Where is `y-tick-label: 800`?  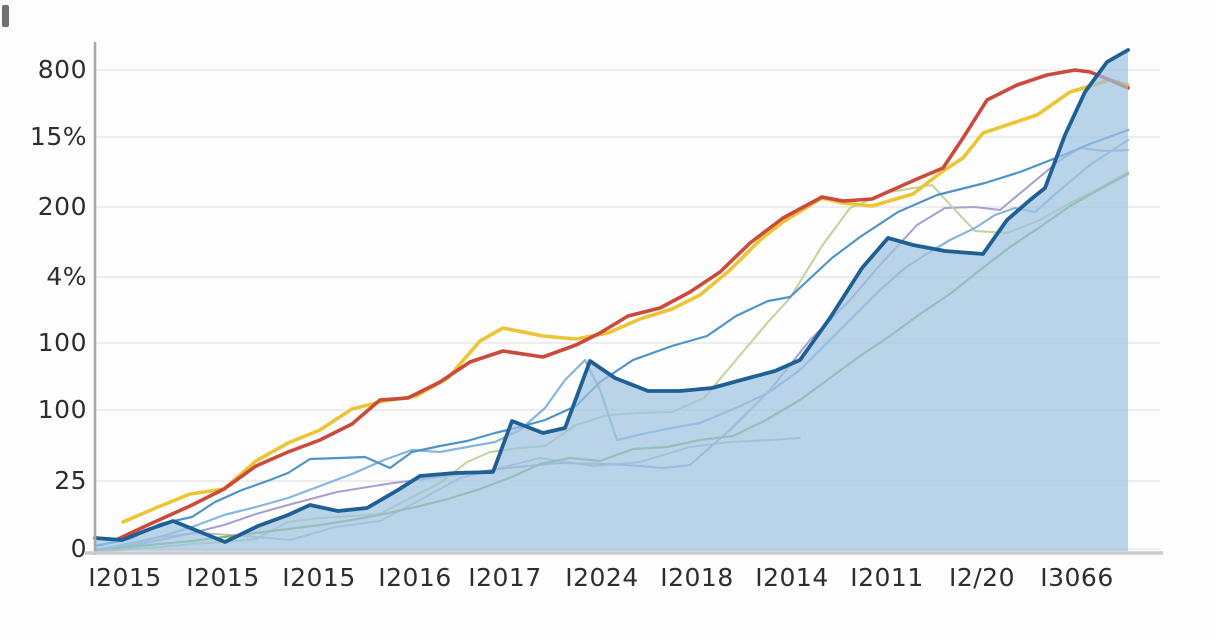
y-tick-label: 800 is located at coordinates (62, 69).